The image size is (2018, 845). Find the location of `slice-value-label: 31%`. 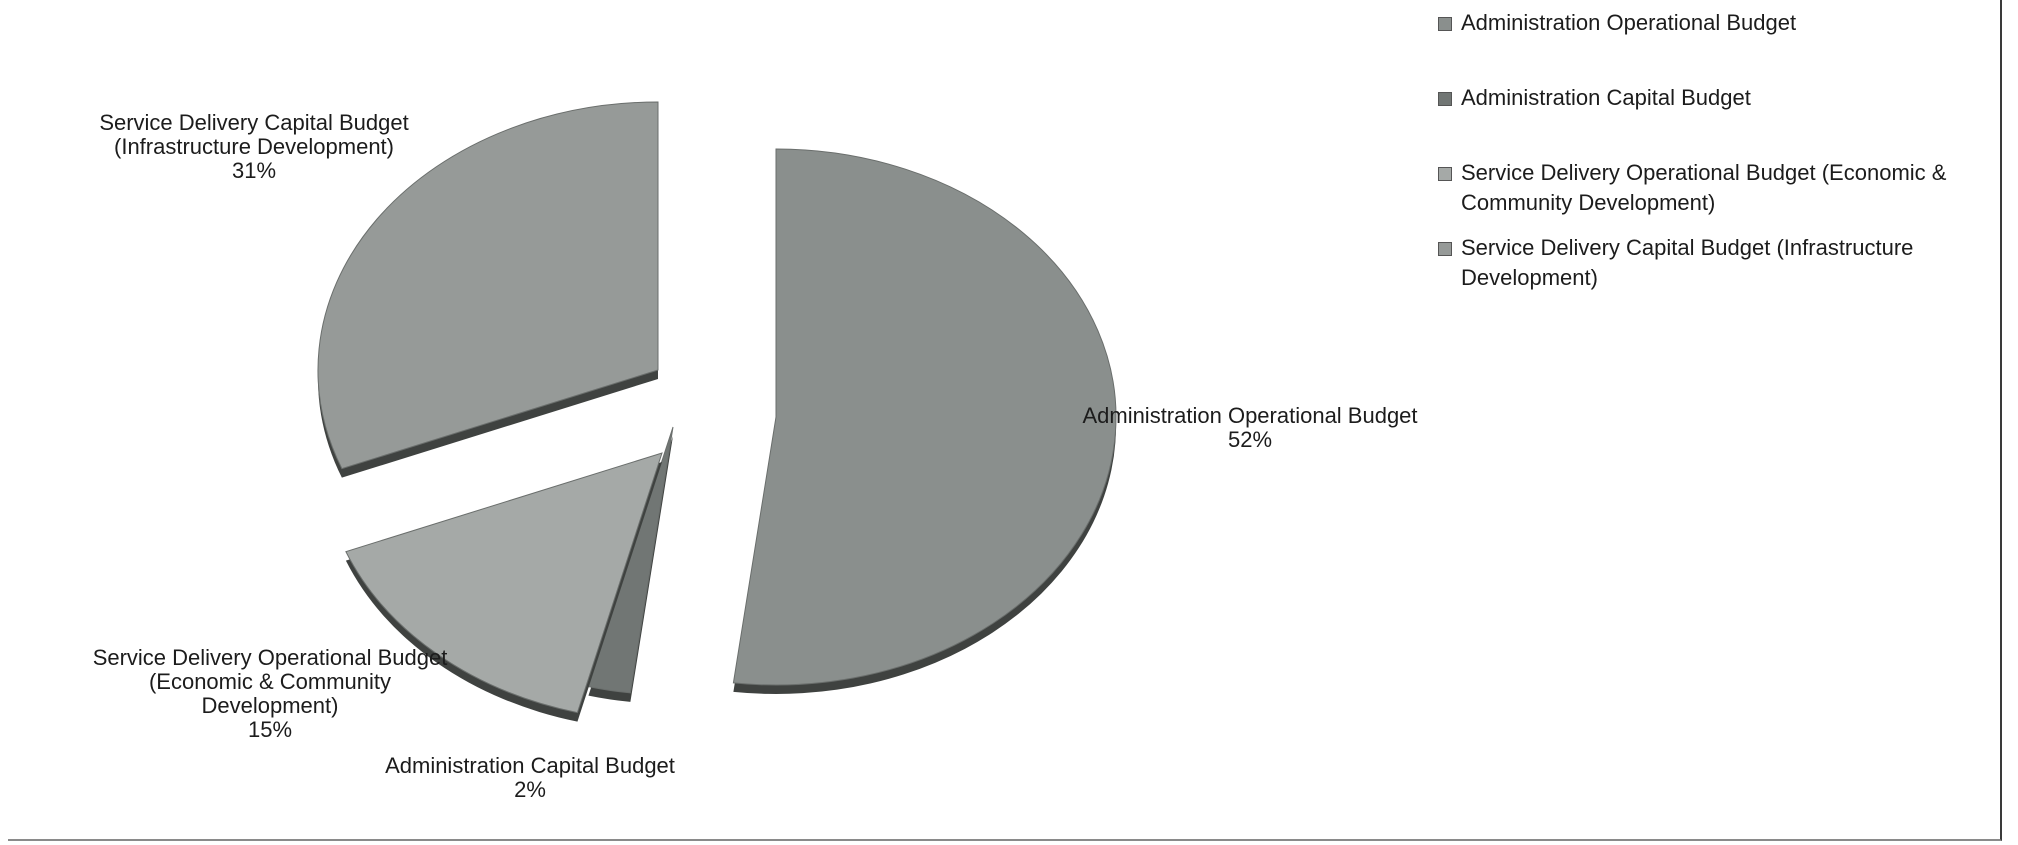

slice-value-label: 31% is located at coordinates (254, 170).